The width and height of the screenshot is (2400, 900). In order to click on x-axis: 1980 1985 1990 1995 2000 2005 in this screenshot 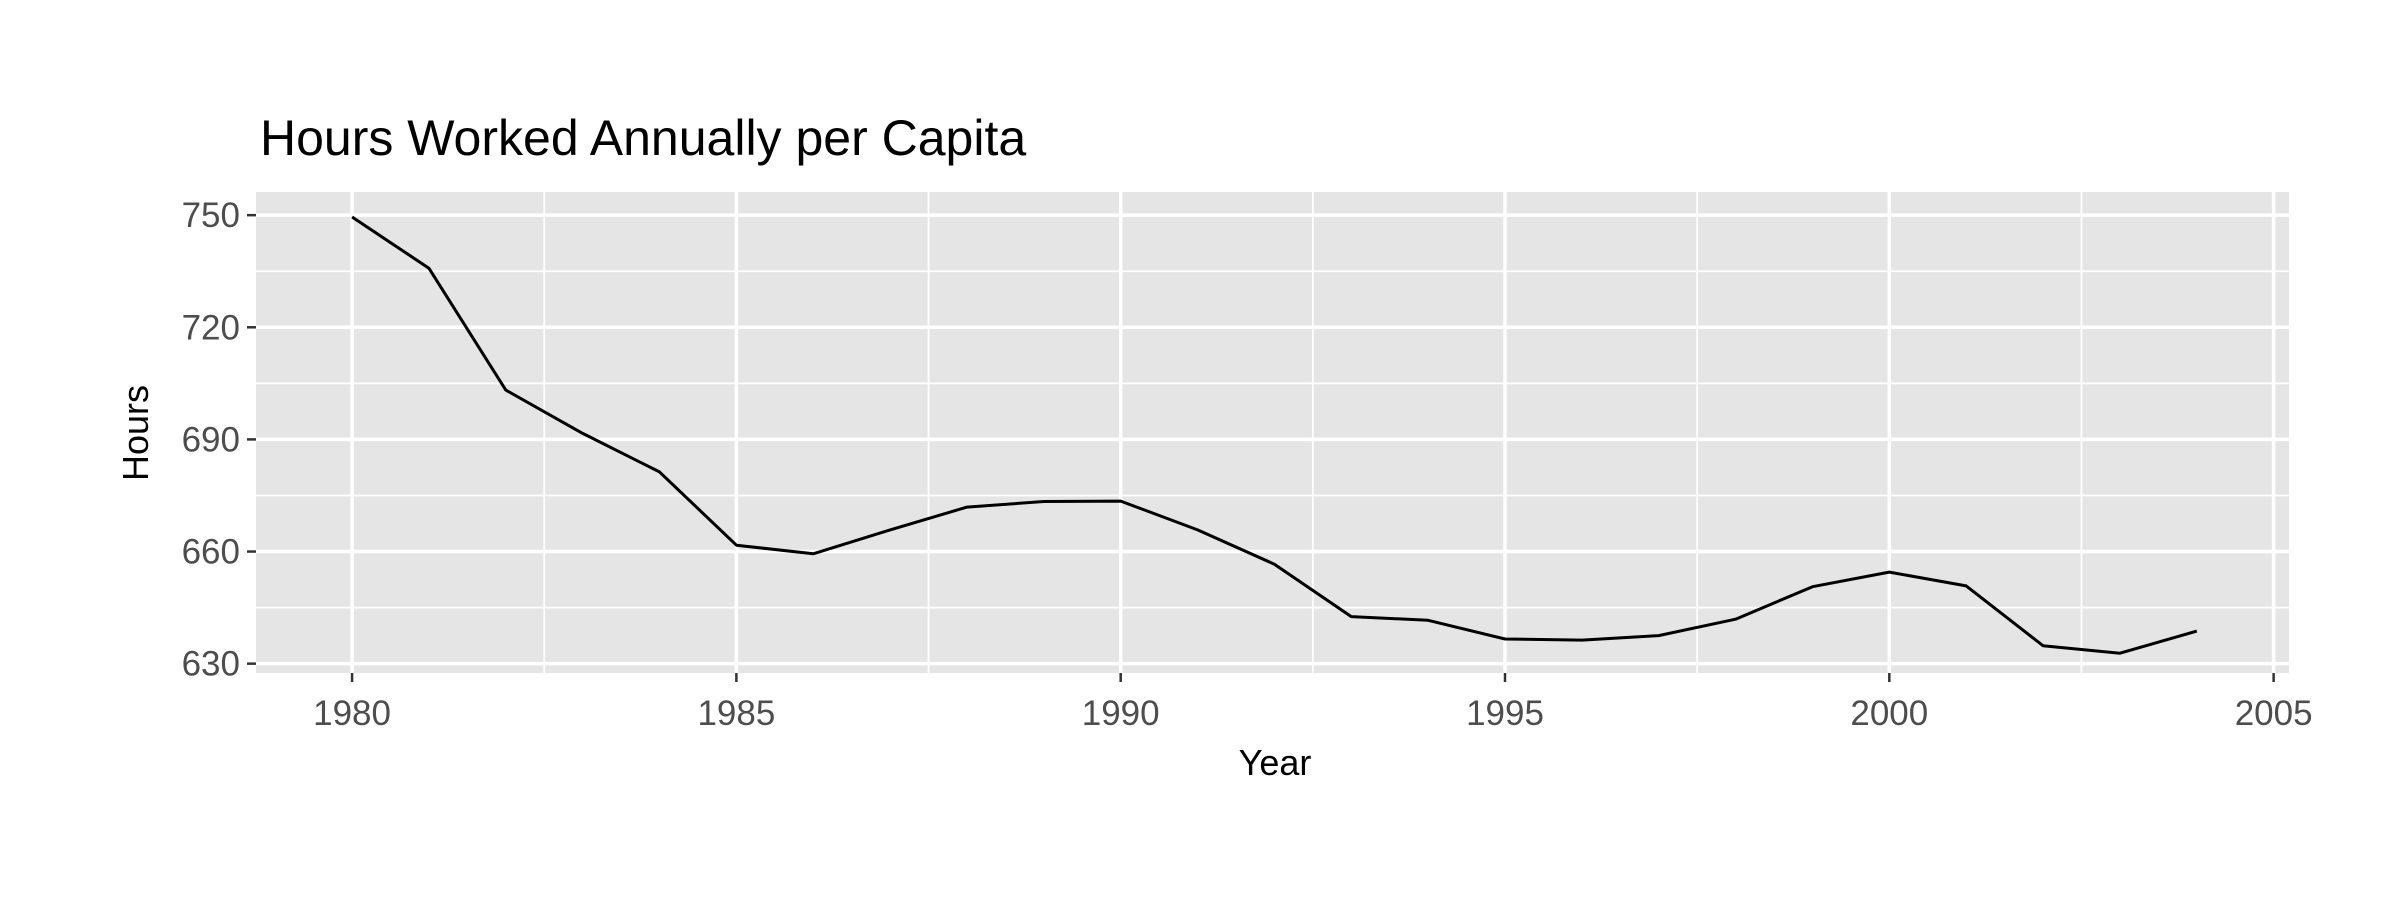, I will do `click(1313, 703)`.